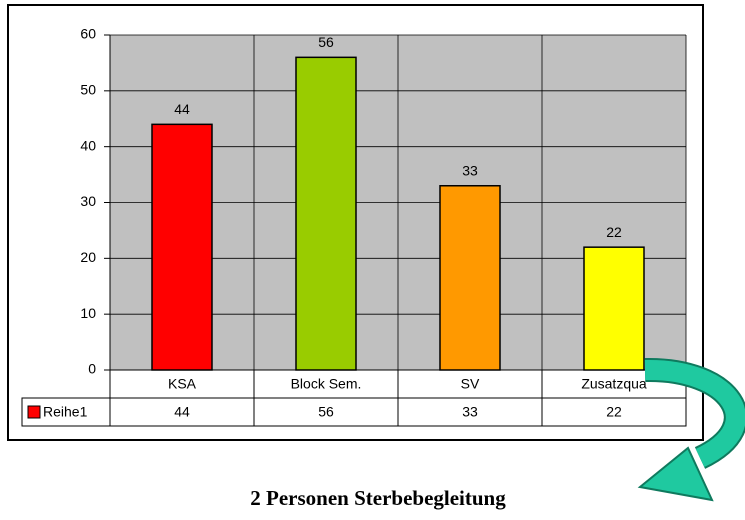 The height and width of the screenshot is (520, 745). Describe the element at coordinates (614, 232) in the screenshot. I see `data-label: 22` at that location.